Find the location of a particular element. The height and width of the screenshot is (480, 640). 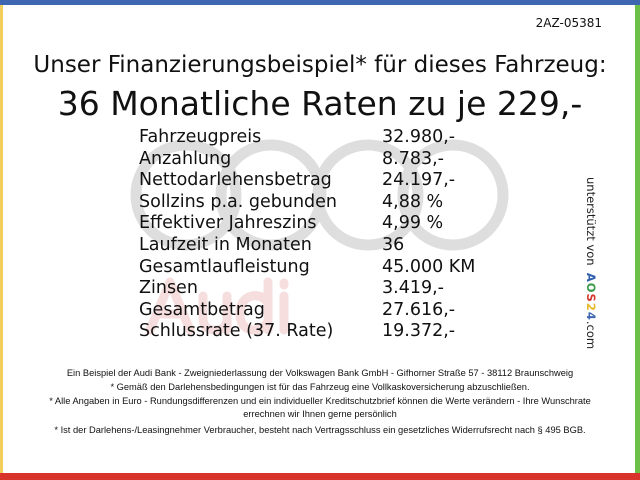

row-value: 4,88 % is located at coordinates (413, 201).